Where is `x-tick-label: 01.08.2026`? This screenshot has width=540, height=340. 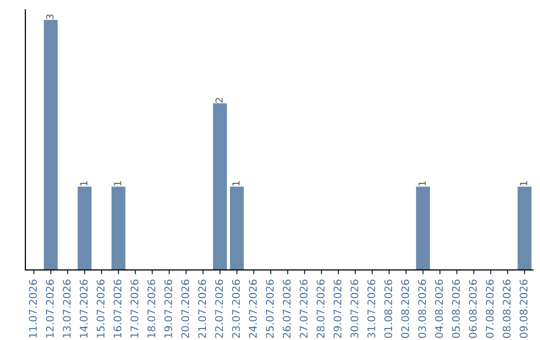
x-tick-label: 01.08.2026 is located at coordinates (388, 309).